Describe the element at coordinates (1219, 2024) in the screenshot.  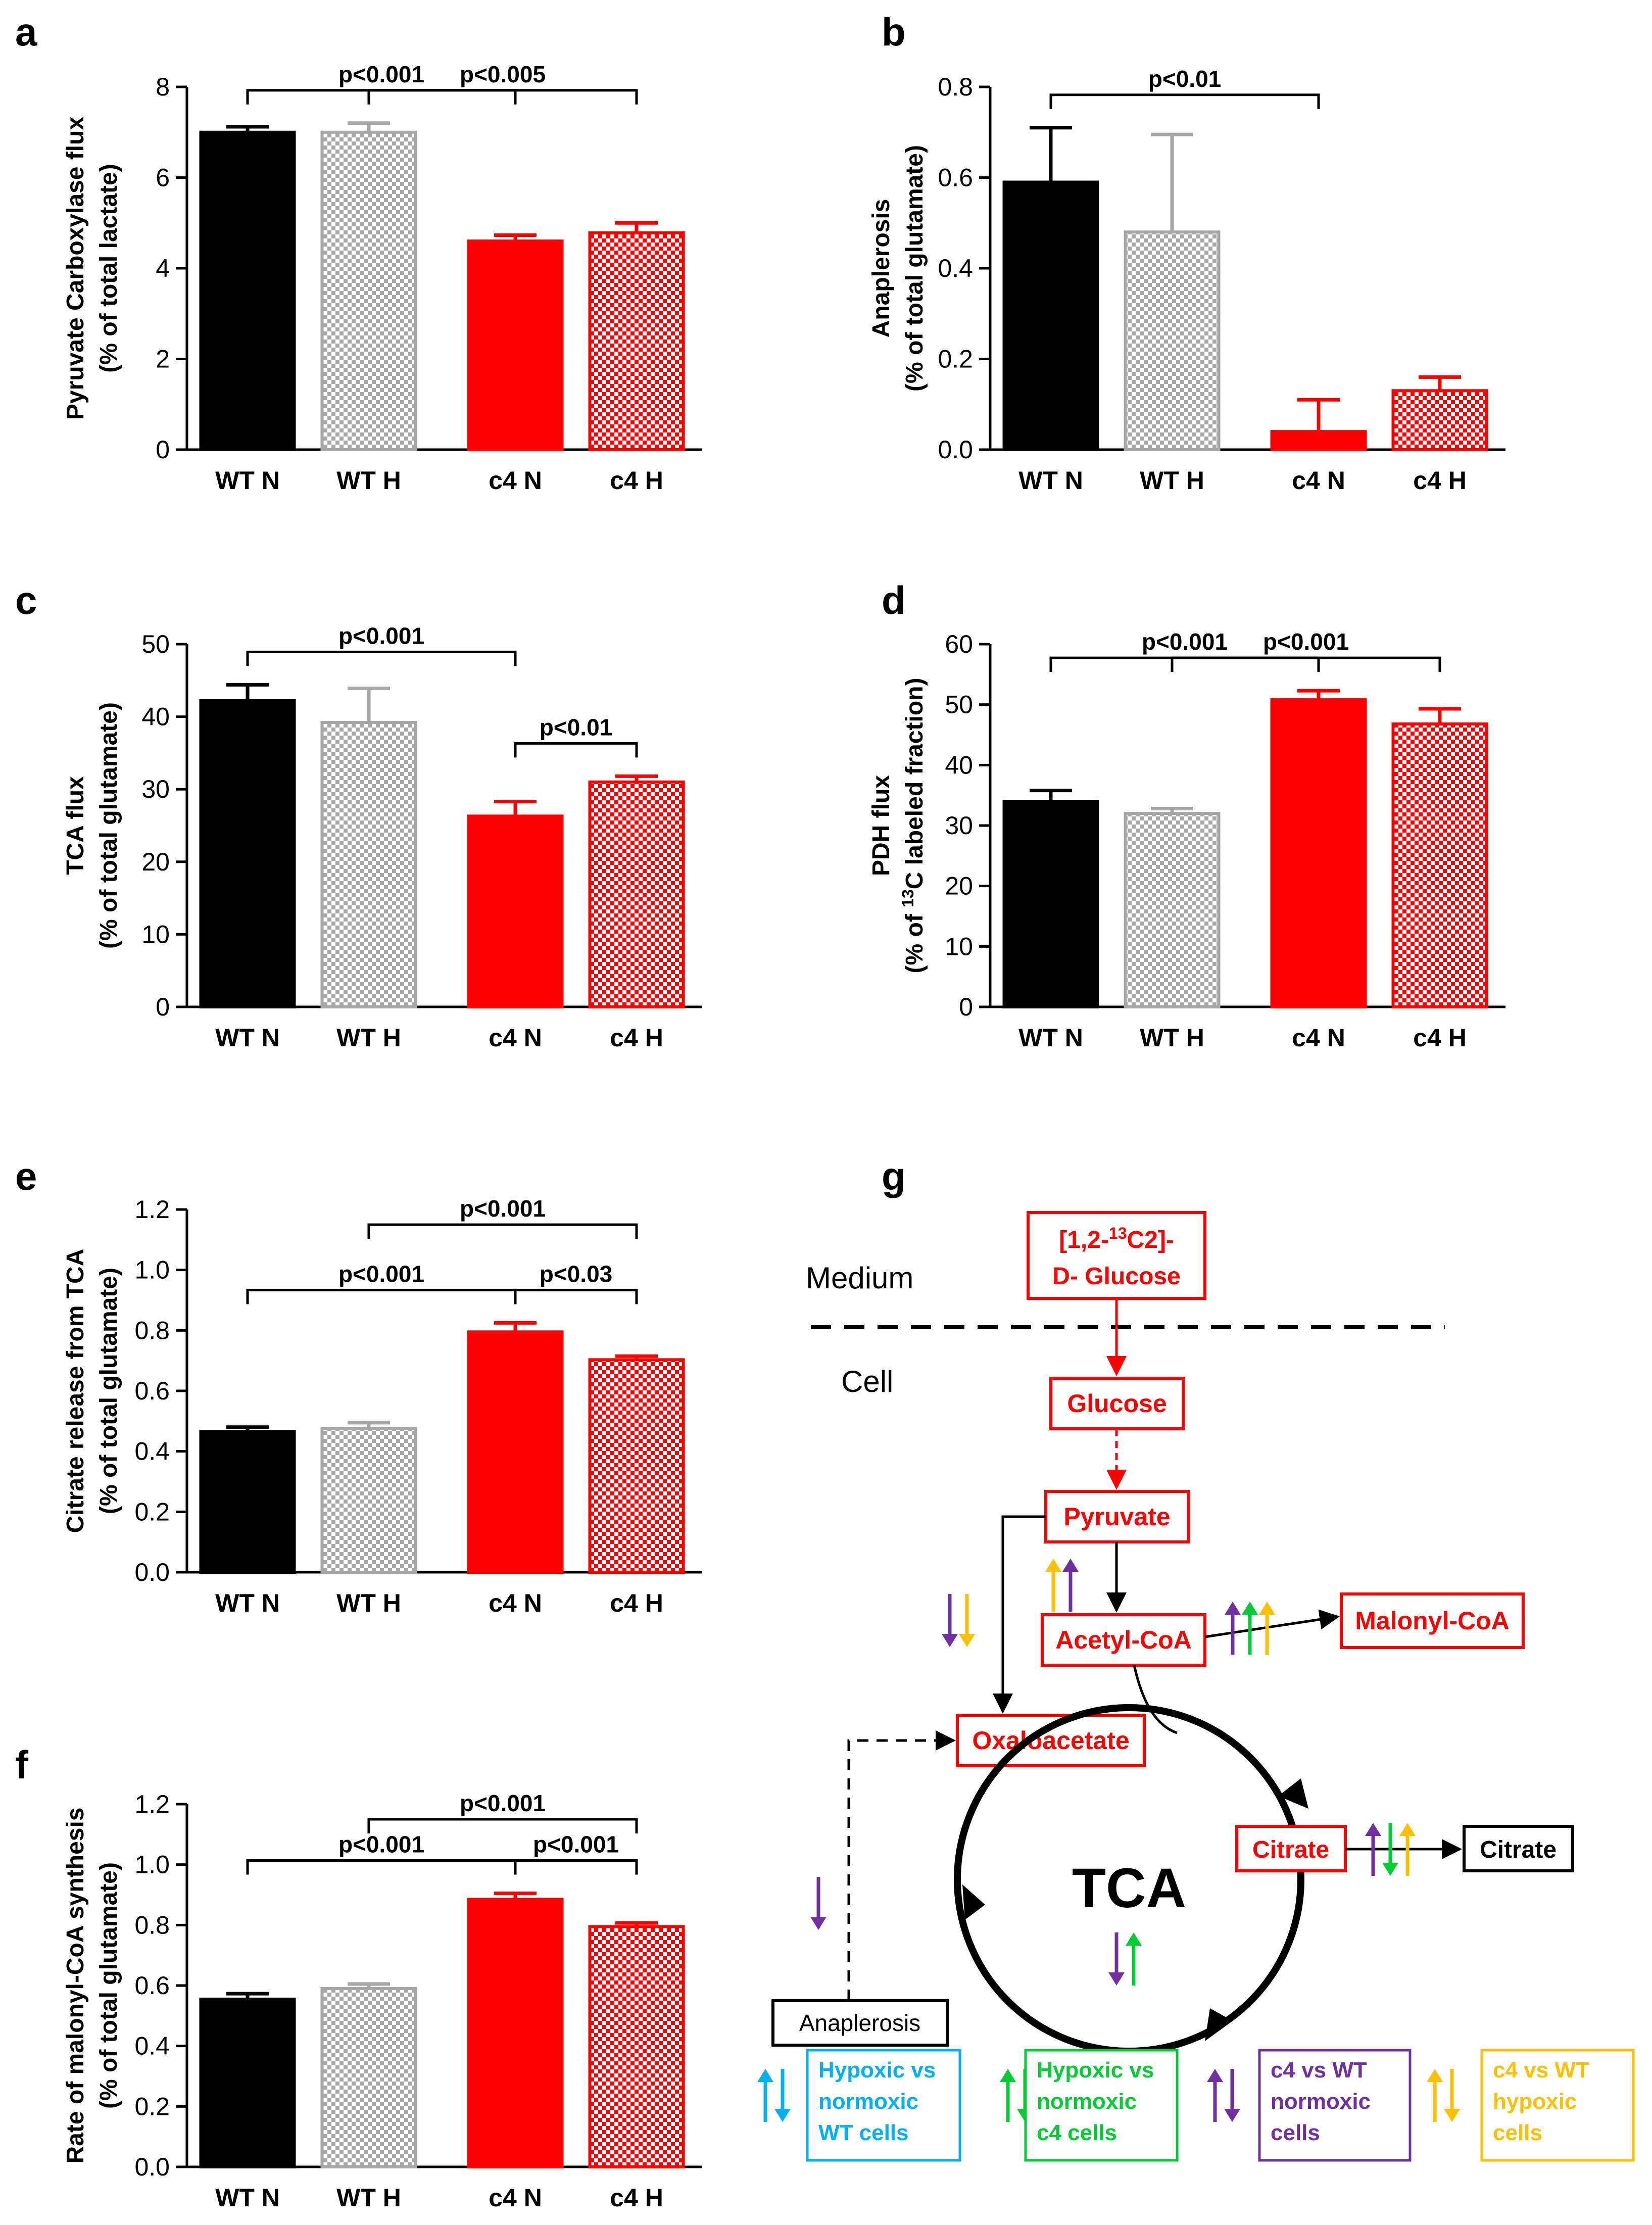
I see `cycle-arrowhead` at that location.